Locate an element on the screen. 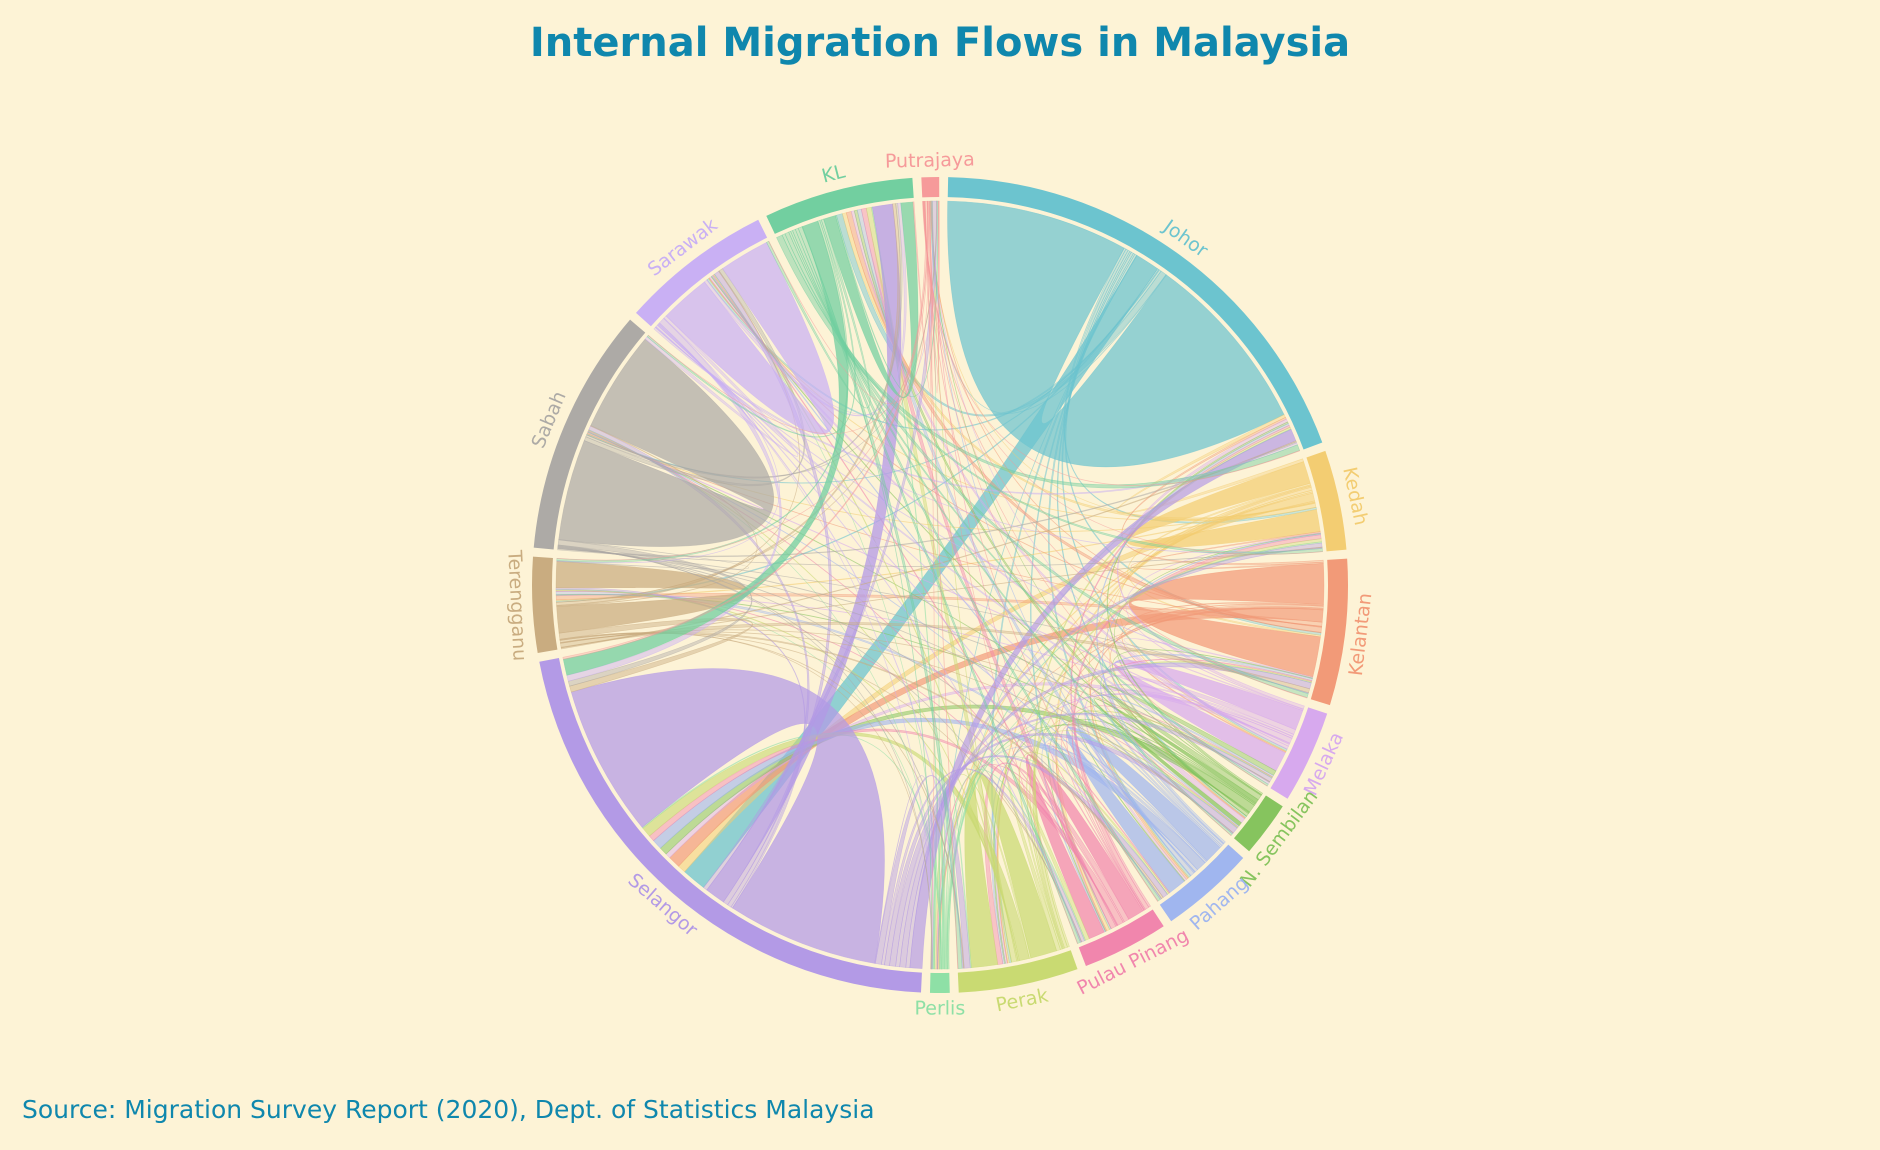 Image resolution: width=1880 pixels, height=1150 pixels. ribbon-pahang-to-n-sembilan is located at coordinates (1162, 779).